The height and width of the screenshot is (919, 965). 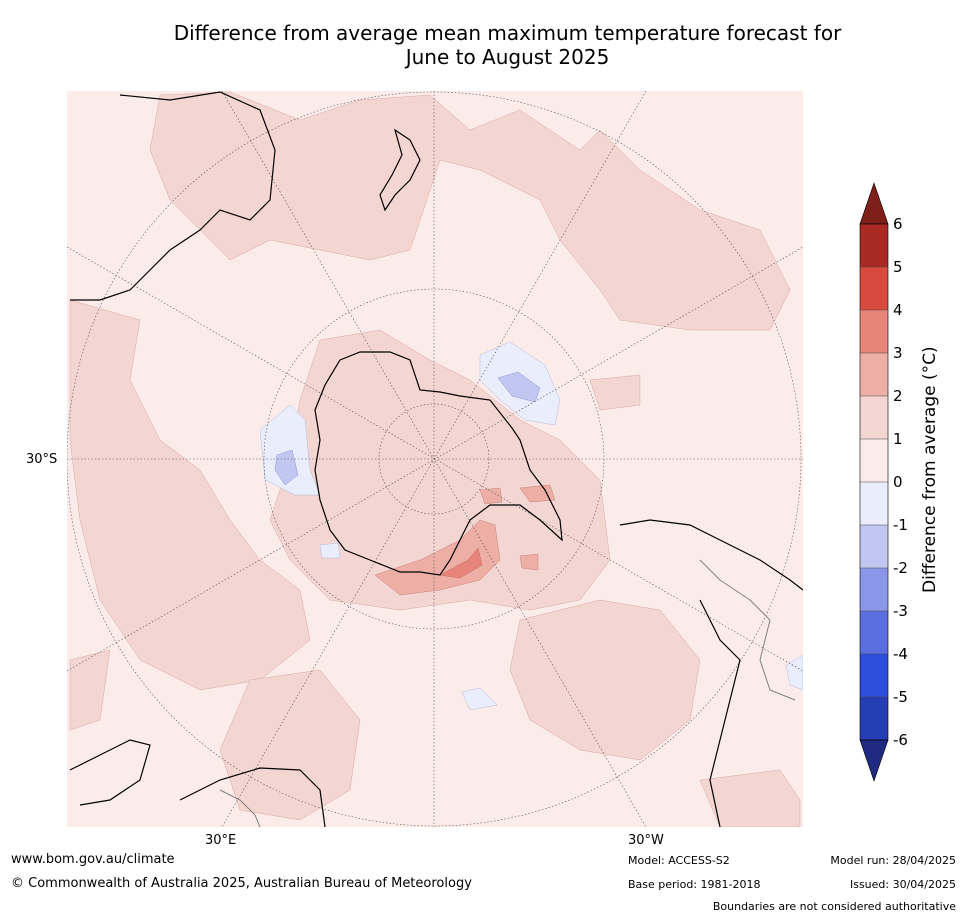 I want to click on boundary-line-b, so click(x=240, y=808).